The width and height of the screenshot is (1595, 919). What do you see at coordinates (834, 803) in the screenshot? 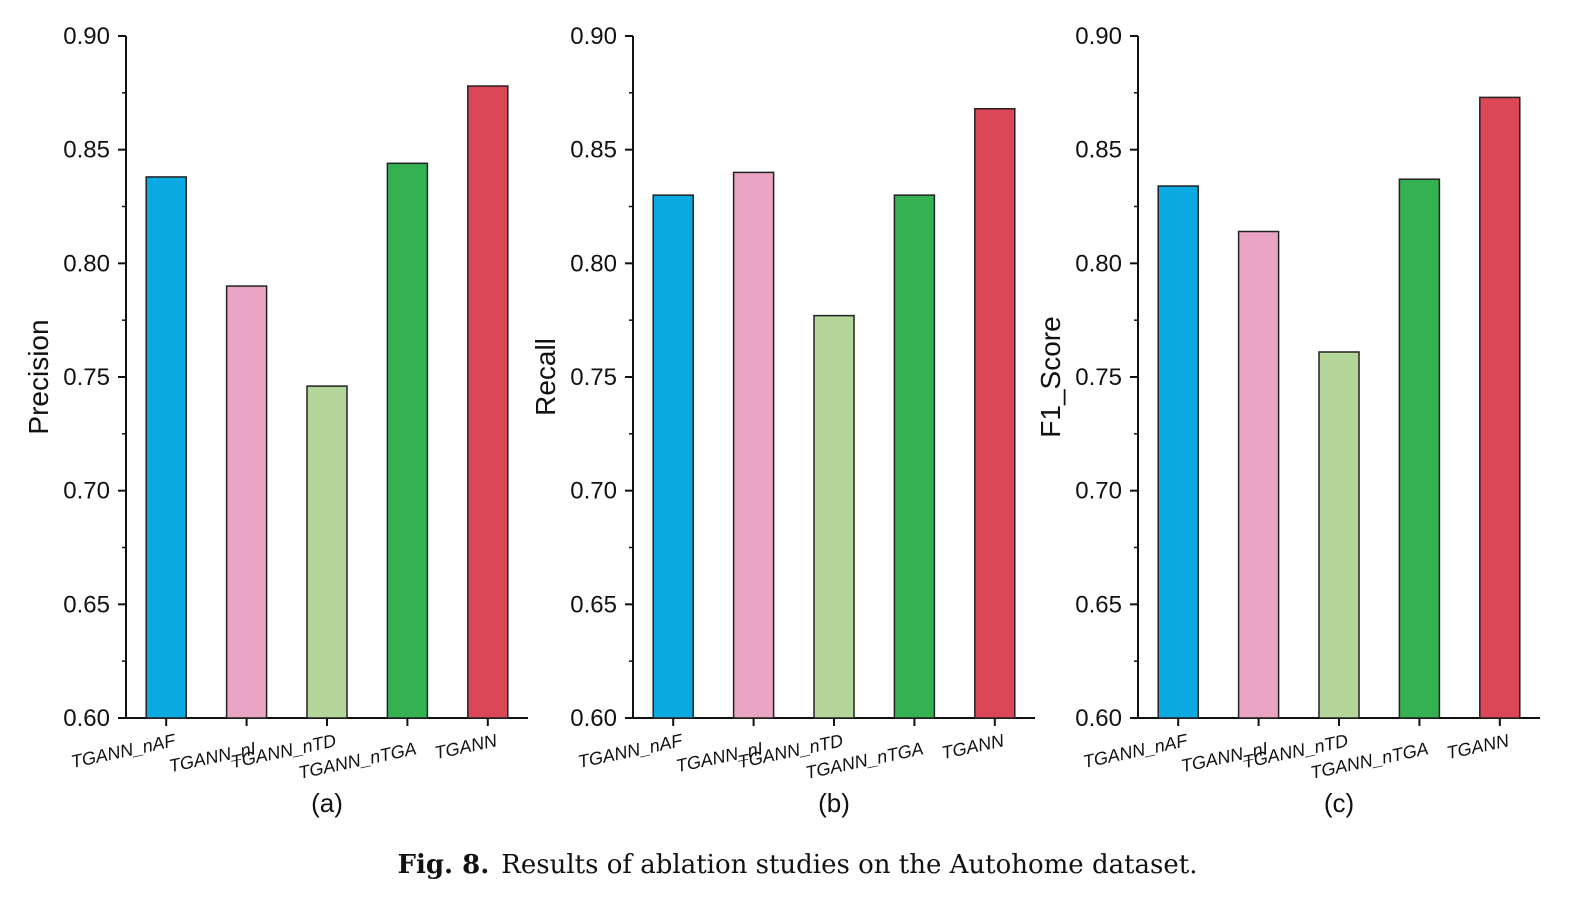
I see `panel-label: (b)` at bounding box center [834, 803].